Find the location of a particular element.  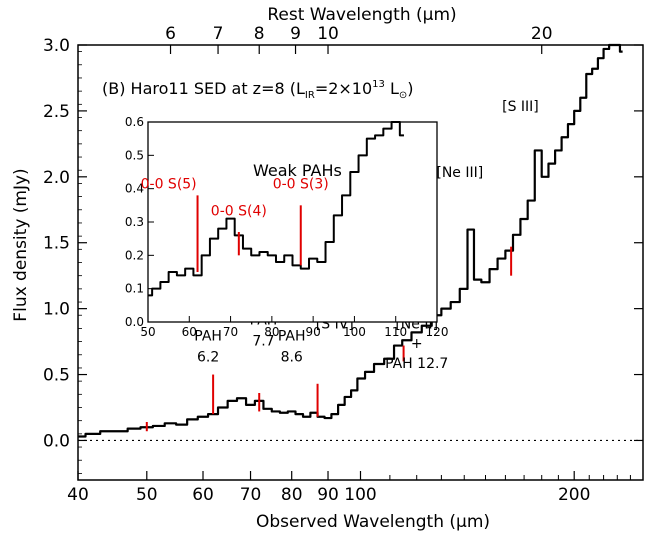

inset-series-line is located at coordinates (276, 209).